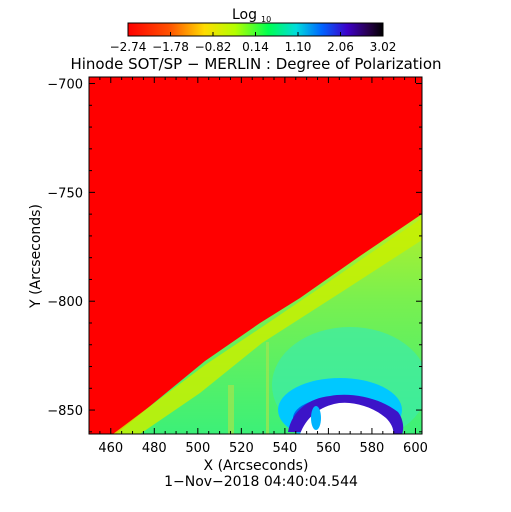 The width and height of the screenshot is (511, 512). Describe the element at coordinates (347, 418) in the screenshot. I see `plage-core` at that location.